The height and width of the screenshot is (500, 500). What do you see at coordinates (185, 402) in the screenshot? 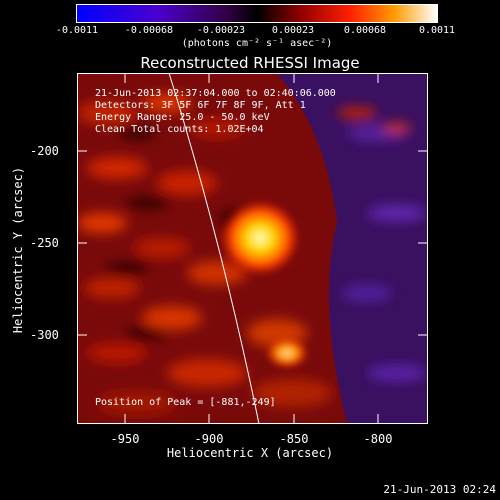
I see `annotation-peak: Position of Peak = [-881,-249]` at bounding box center [185, 402].